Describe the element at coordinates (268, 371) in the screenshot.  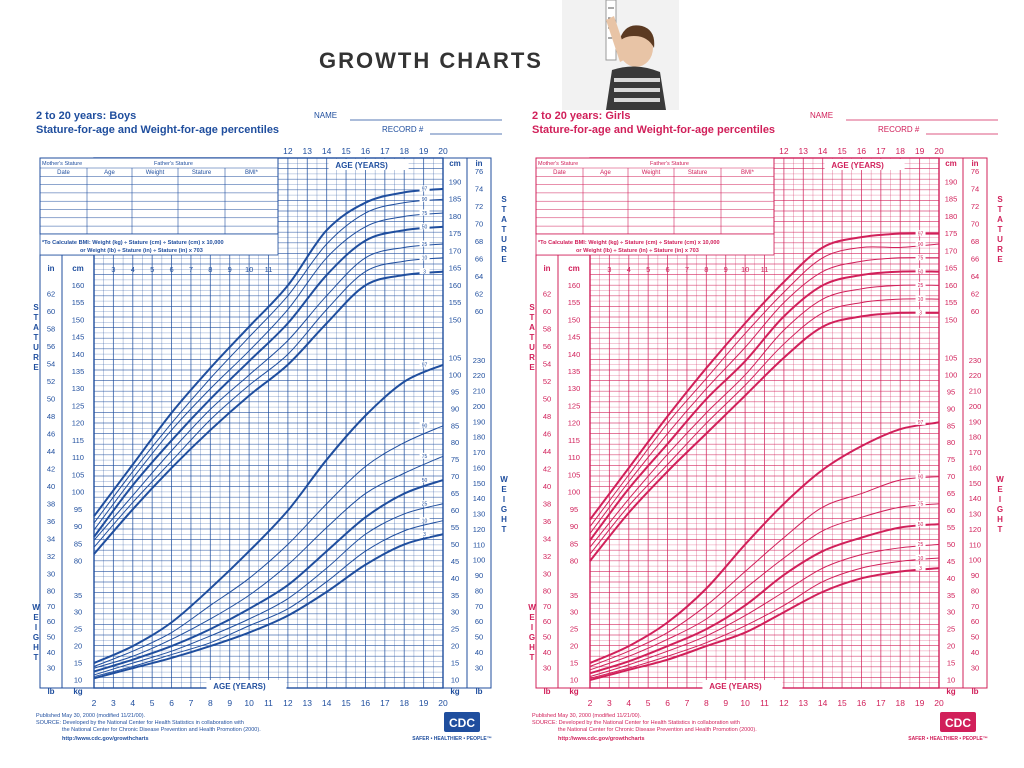
I see `stature-percentile-75-curve` at that location.